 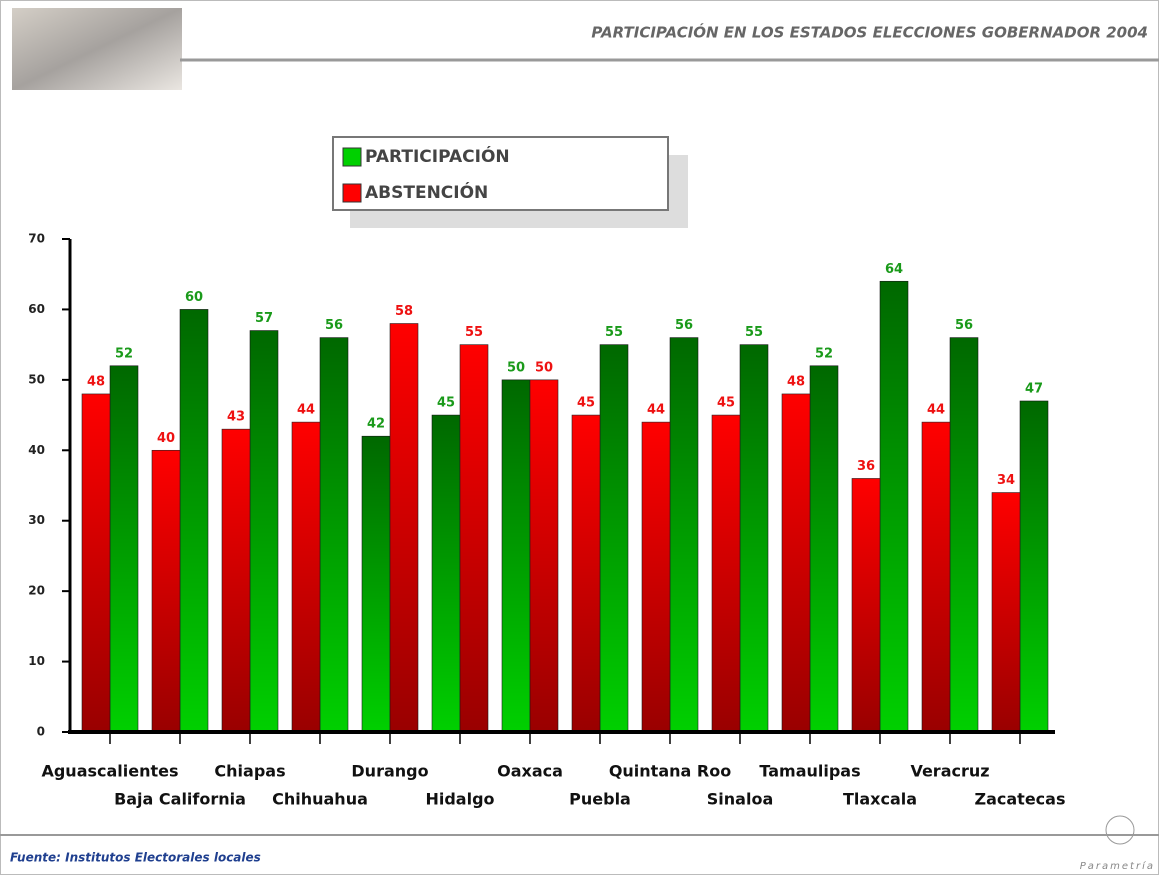 I want to click on x-tick-label: Hidalgo, so click(x=459, y=799).